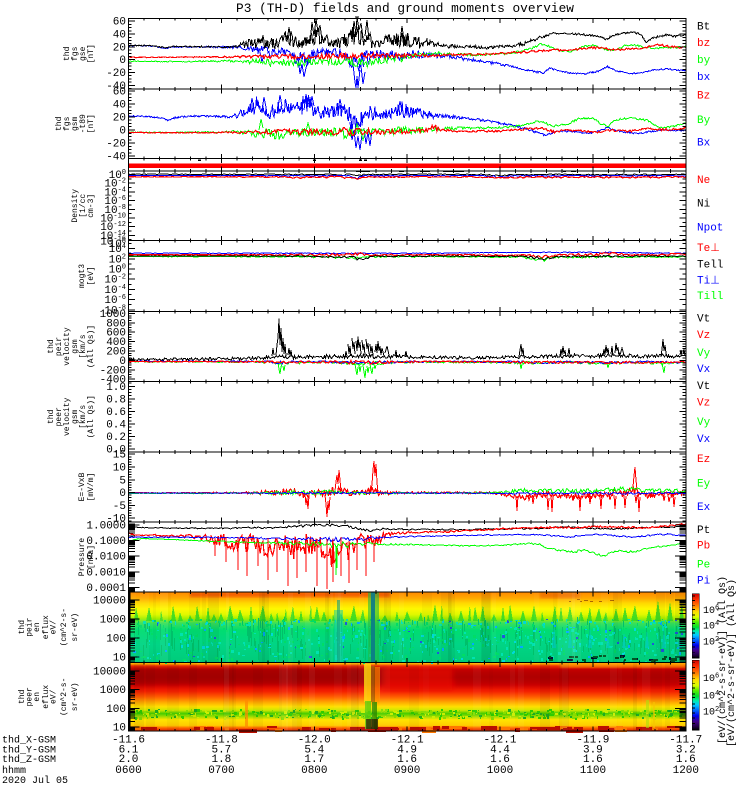 The height and width of the screenshot is (800, 750). I want to click on svg-text: Ne, so click(703, 181).